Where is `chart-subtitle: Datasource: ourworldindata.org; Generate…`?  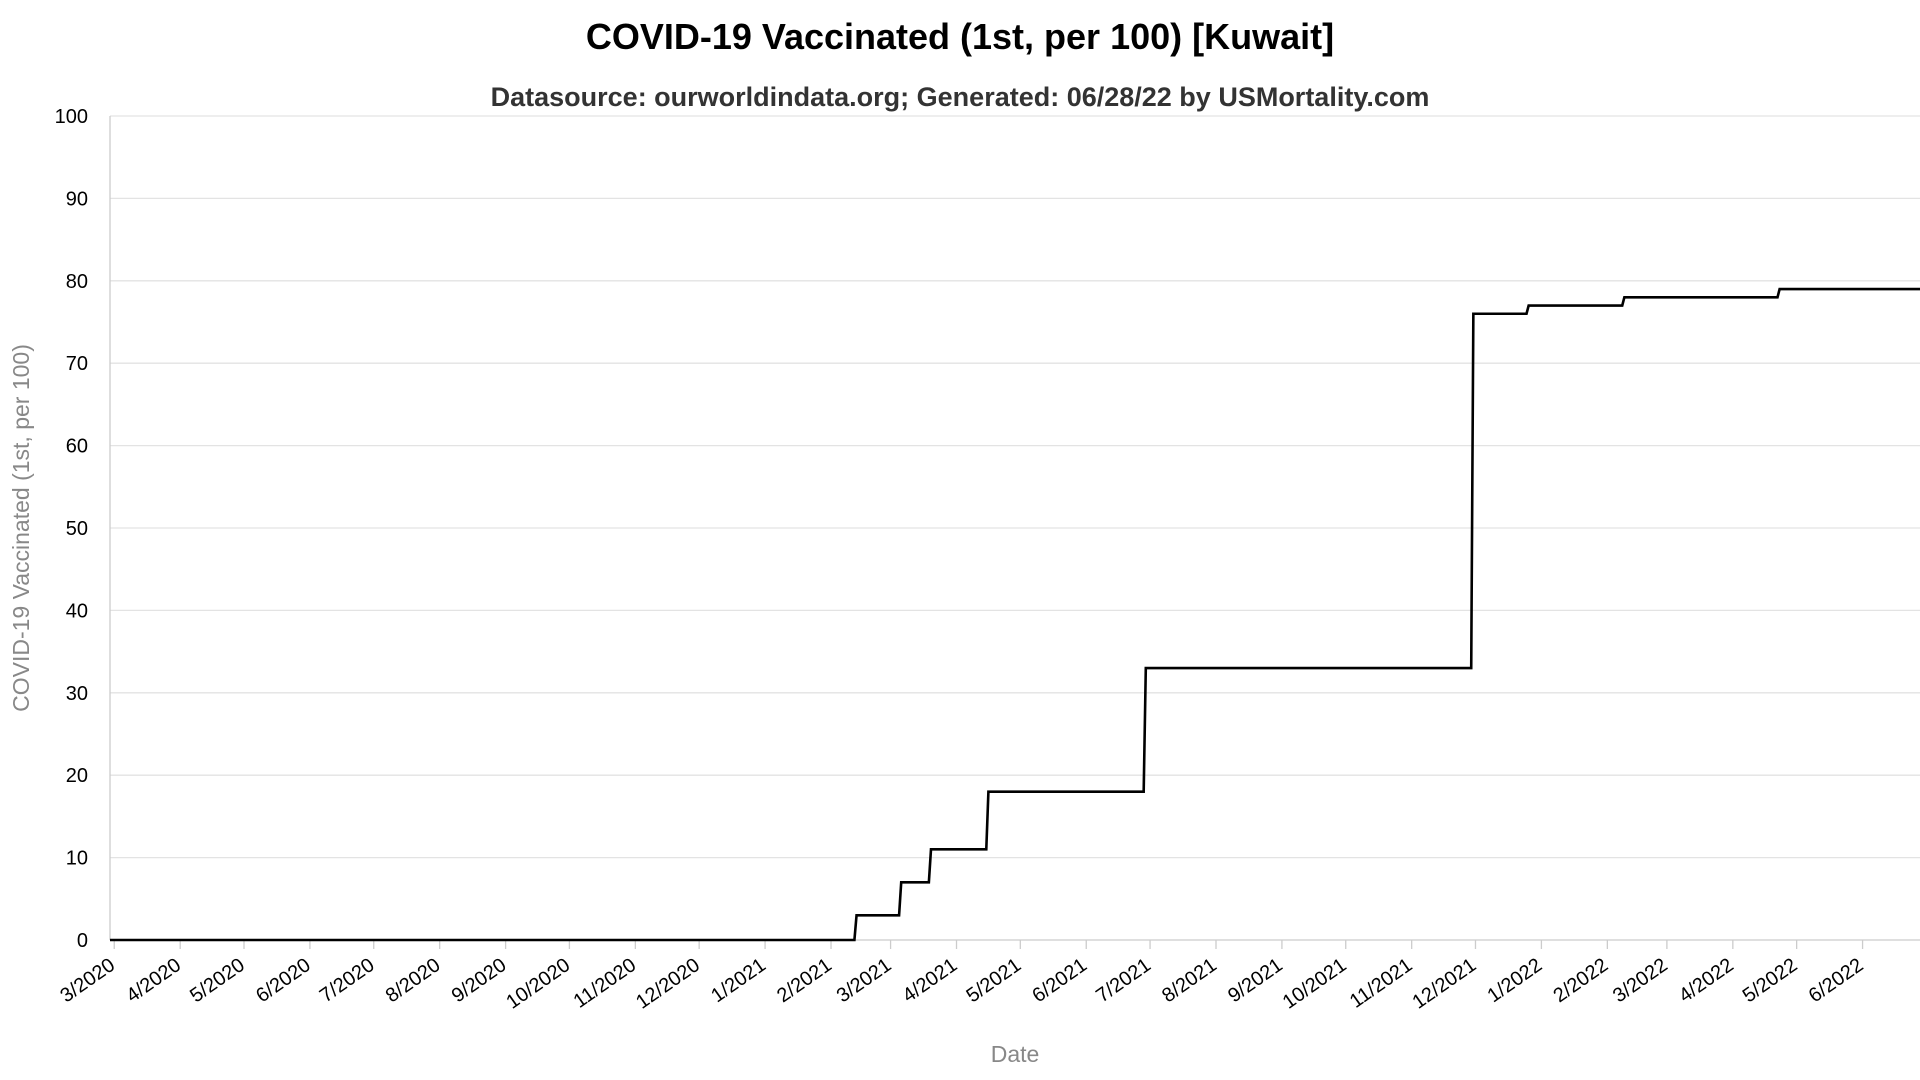
chart-subtitle: Datasource: ourworldindata.org; Generate… is located at coordinates (960, 97).